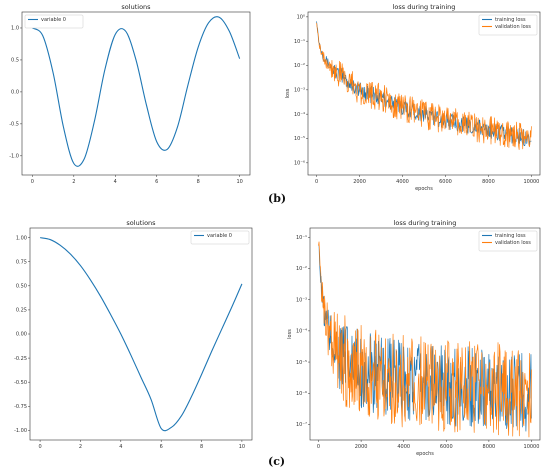 This screenshot has width=550, height=475. What do you see at coordinates (20, 431) in the screenshot?
I see `y-tick-label: -1.00` at bounding box center [20, 431].